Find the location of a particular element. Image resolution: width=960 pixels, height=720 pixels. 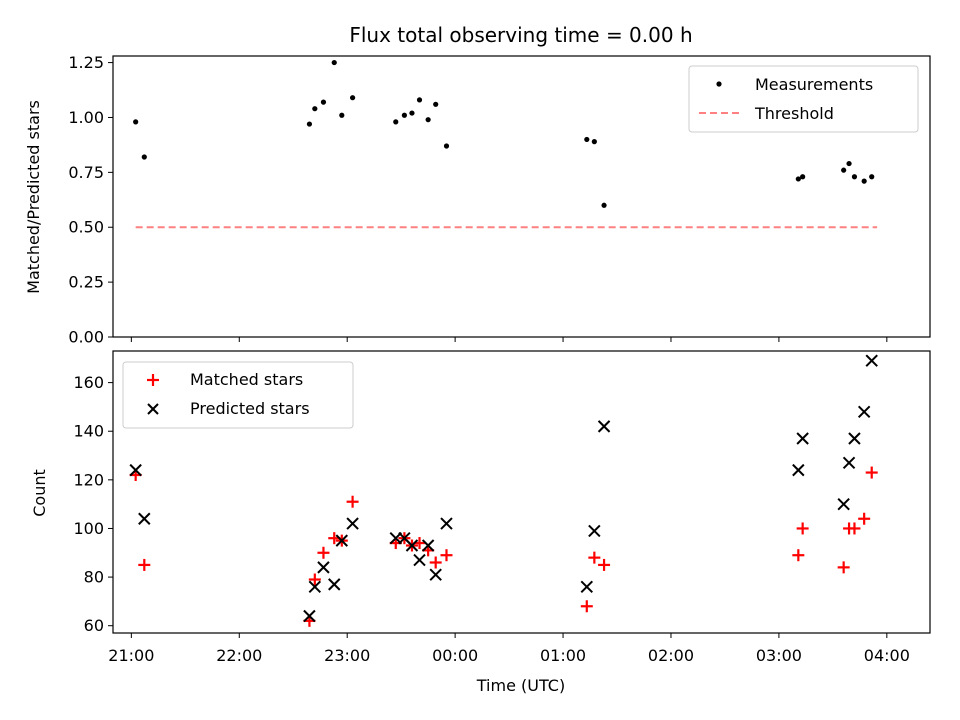

legend-measurements-label: Measurements is located at coordinates (814, 84).